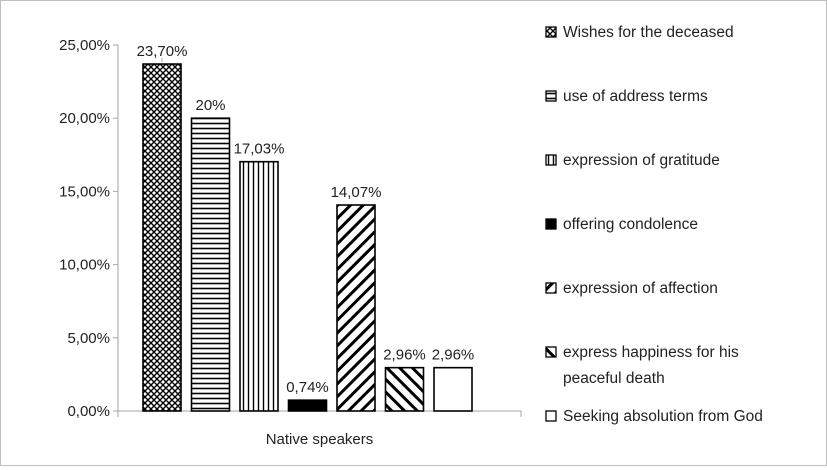 Image resolution: width=827 pixels, height=470 pixels. I want to click on y-tick-label: 10,00%, so click(84, 265).